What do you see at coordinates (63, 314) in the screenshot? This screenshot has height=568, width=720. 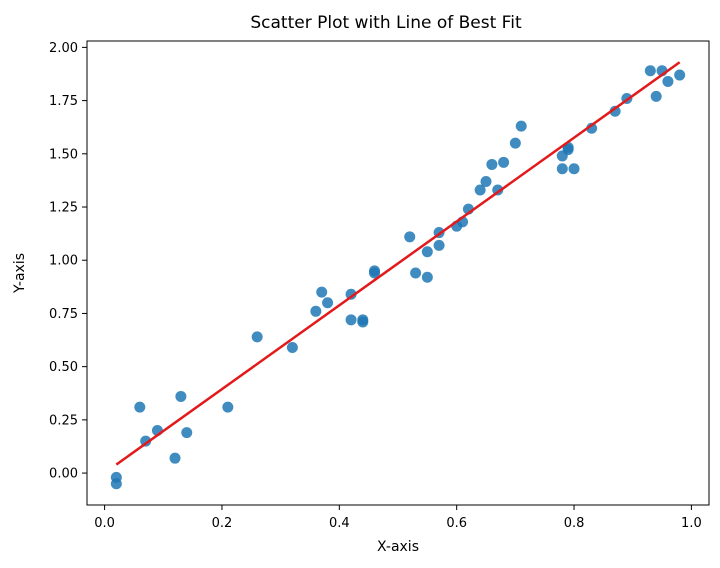 I see `y-tick-label: 0.75` at bounding box center [63, 314].